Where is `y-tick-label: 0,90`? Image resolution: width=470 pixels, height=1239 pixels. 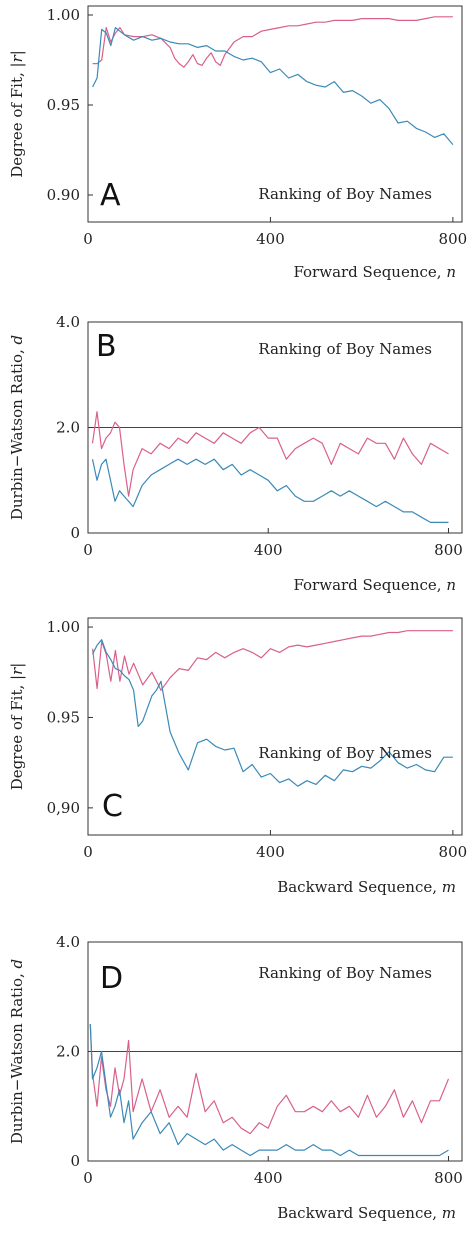 y-tick-label: 0,90 is located at coordinates (63, 808).